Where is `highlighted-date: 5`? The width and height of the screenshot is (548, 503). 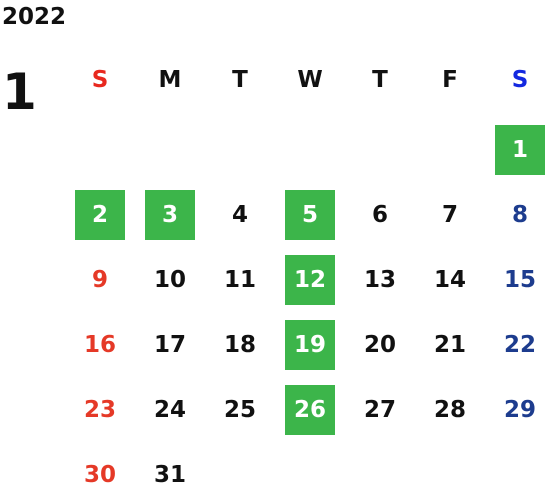 highlighted-date: 5 is located at coordinates (310, 215).